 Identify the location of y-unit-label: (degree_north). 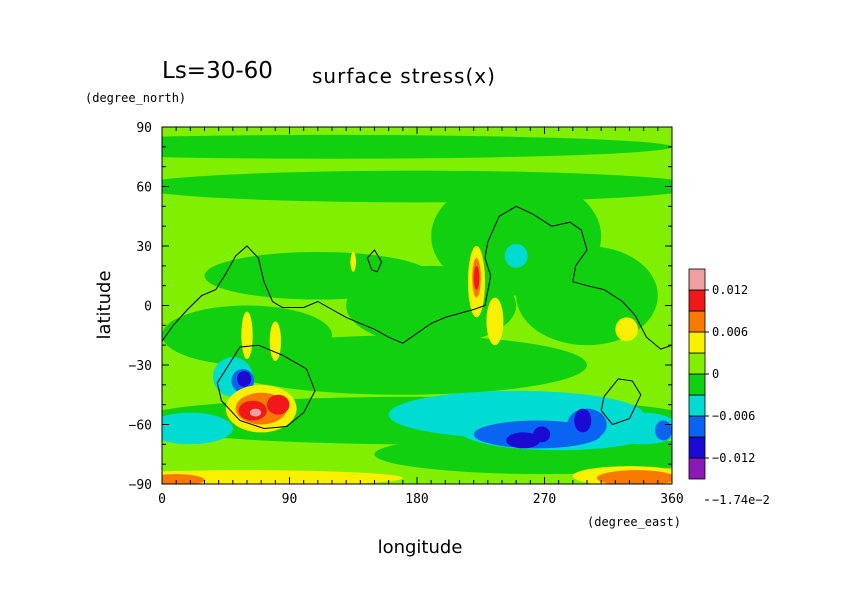
(135, 98).